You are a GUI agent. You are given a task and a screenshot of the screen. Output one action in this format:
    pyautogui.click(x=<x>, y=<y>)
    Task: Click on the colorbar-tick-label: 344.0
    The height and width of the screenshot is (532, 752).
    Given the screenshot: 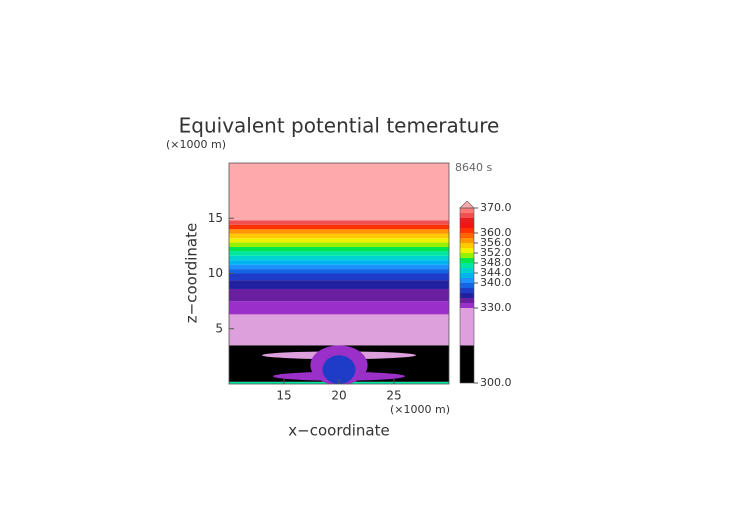 What is the action you would take?
    pyautogui.click(x=496, y=272)
    